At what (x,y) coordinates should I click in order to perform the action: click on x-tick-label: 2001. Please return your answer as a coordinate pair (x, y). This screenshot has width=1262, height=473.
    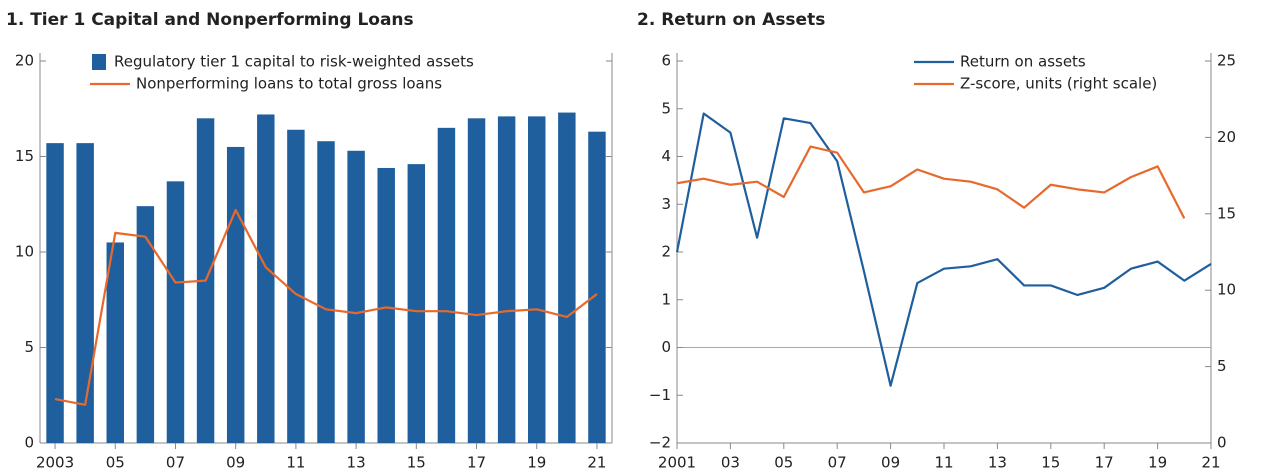
    Looking at the image, I should click on (677, 463).